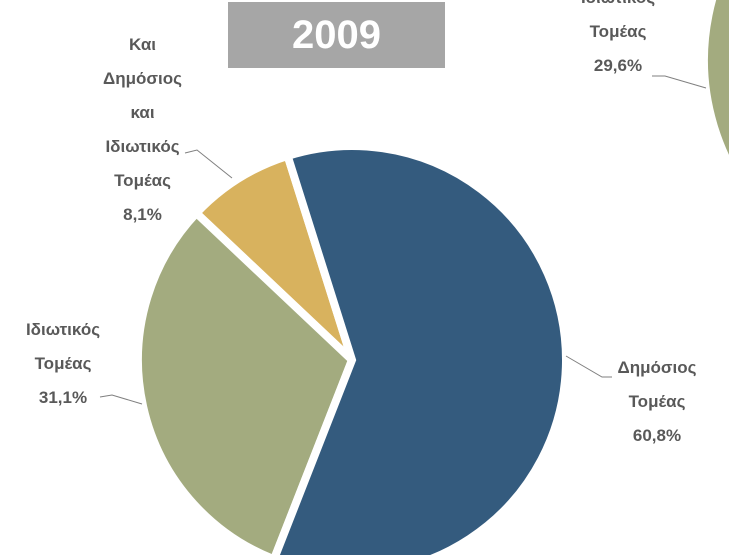 The height and width of the screenshot is (555, 729). I want to click on category-label: Και Δημόσιος και Ιδιωτικός Τομέας, so click(142, 112).